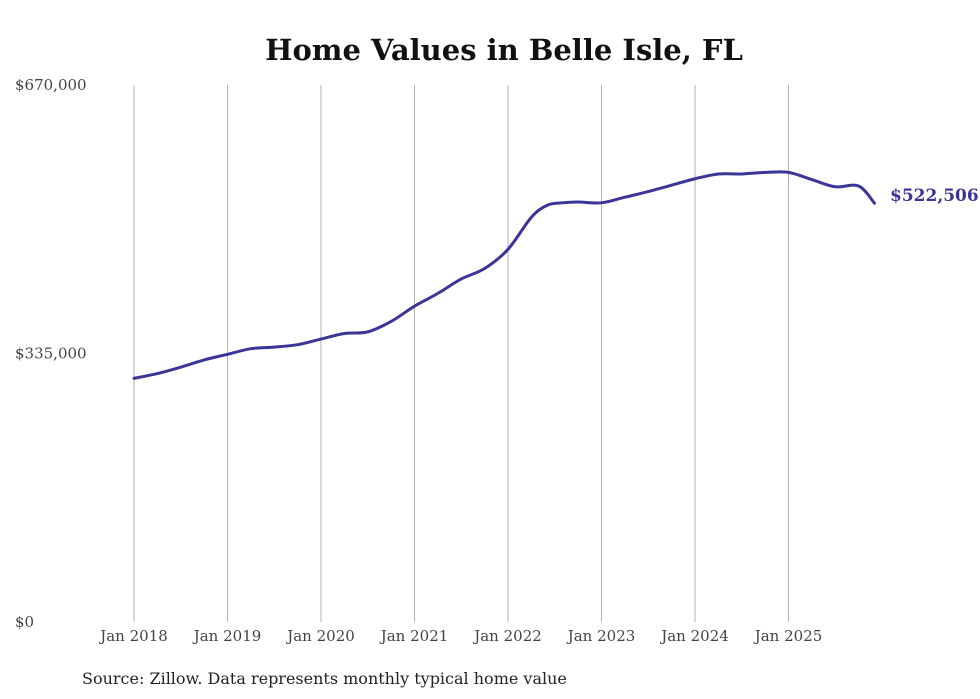 This screenshot has height=699, width=980. Describe the element at coordinates (504, 50) in the screenshot. I see `chart-title: Home Values in Belle Isle, FL` at that location.